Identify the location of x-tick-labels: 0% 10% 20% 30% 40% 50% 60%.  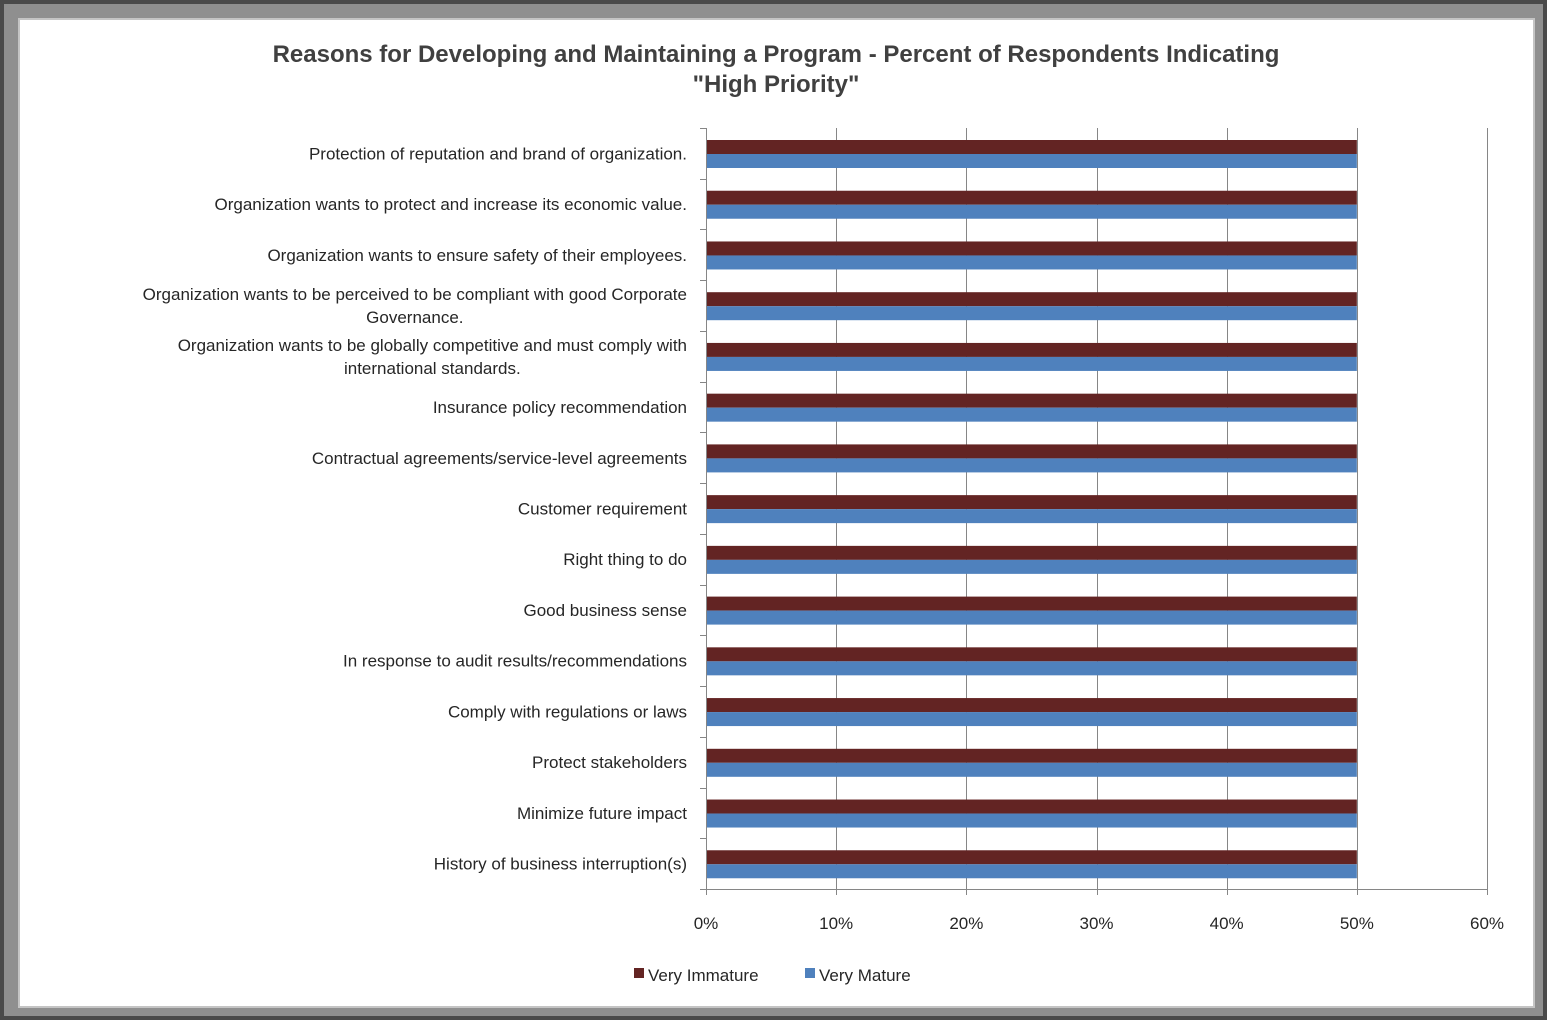
(1099, 923).